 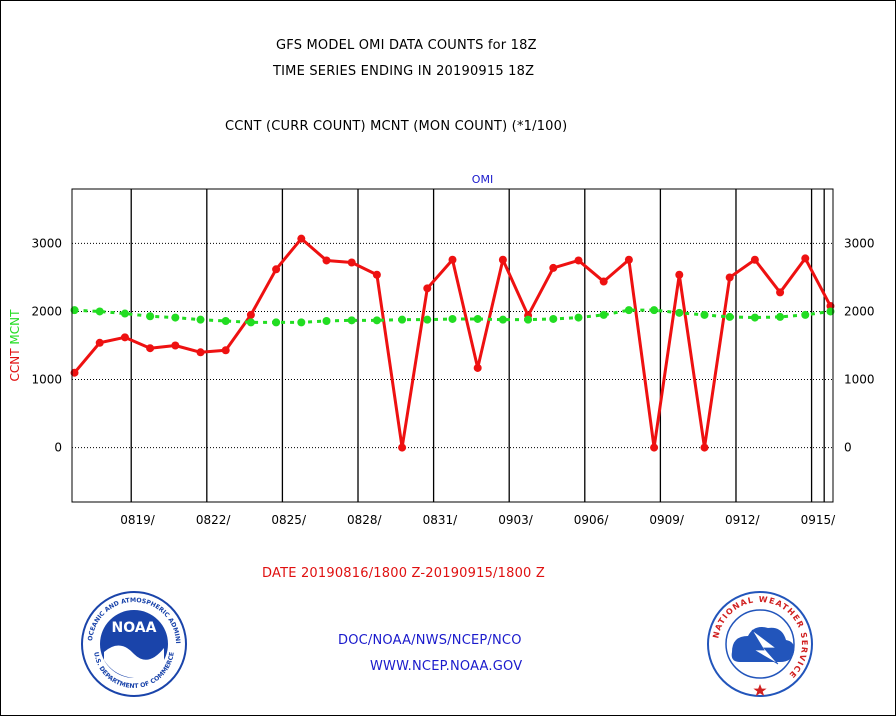 What do you see at coordinates (592, 520) in the screenshot?
I see `x-tick-label: 0906/` at bounding box center [592, 520].